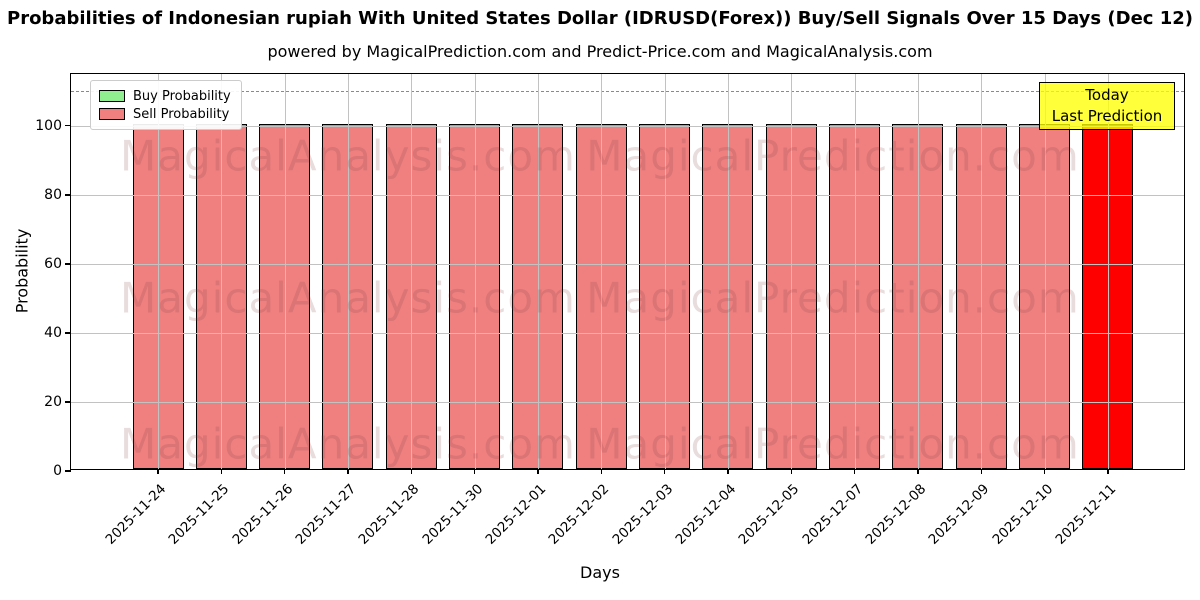 The image size is (1200, 600). Describe the element at coordinates (627, 92) in the screenshot. I see `dashed-threshold-line` at that location.